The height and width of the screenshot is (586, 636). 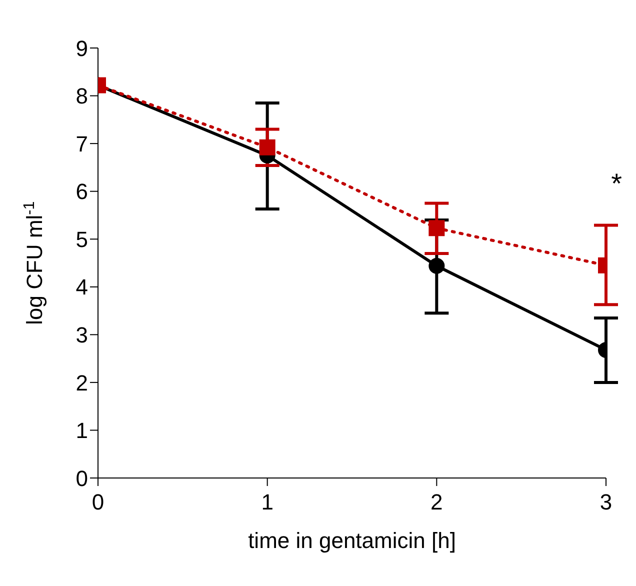 I want to click on y-tick-label: 2, so click(x=82, y=383).